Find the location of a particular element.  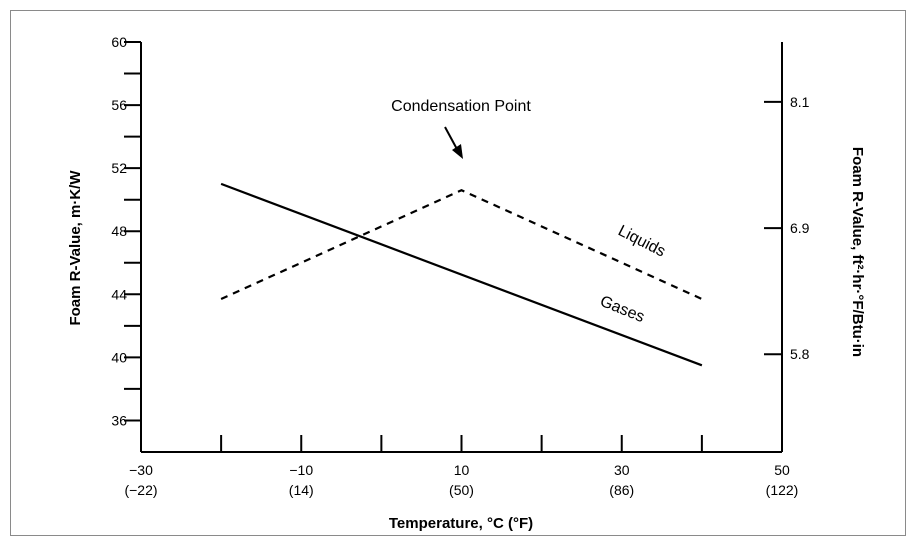

y-tick-label: 60 is located at coordinates (119, 42).